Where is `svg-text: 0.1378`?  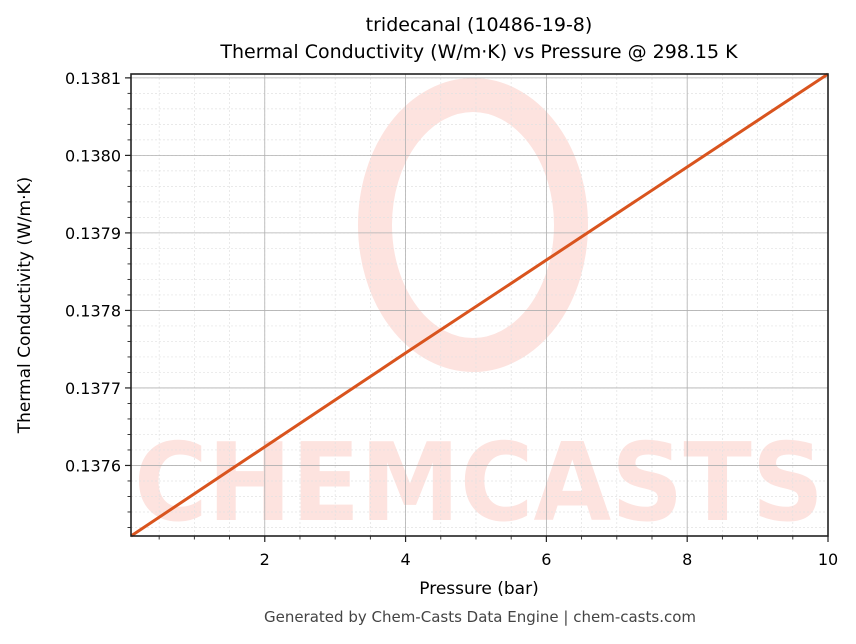 svg-text: 0.1378 is located at coordinates (93, 310).